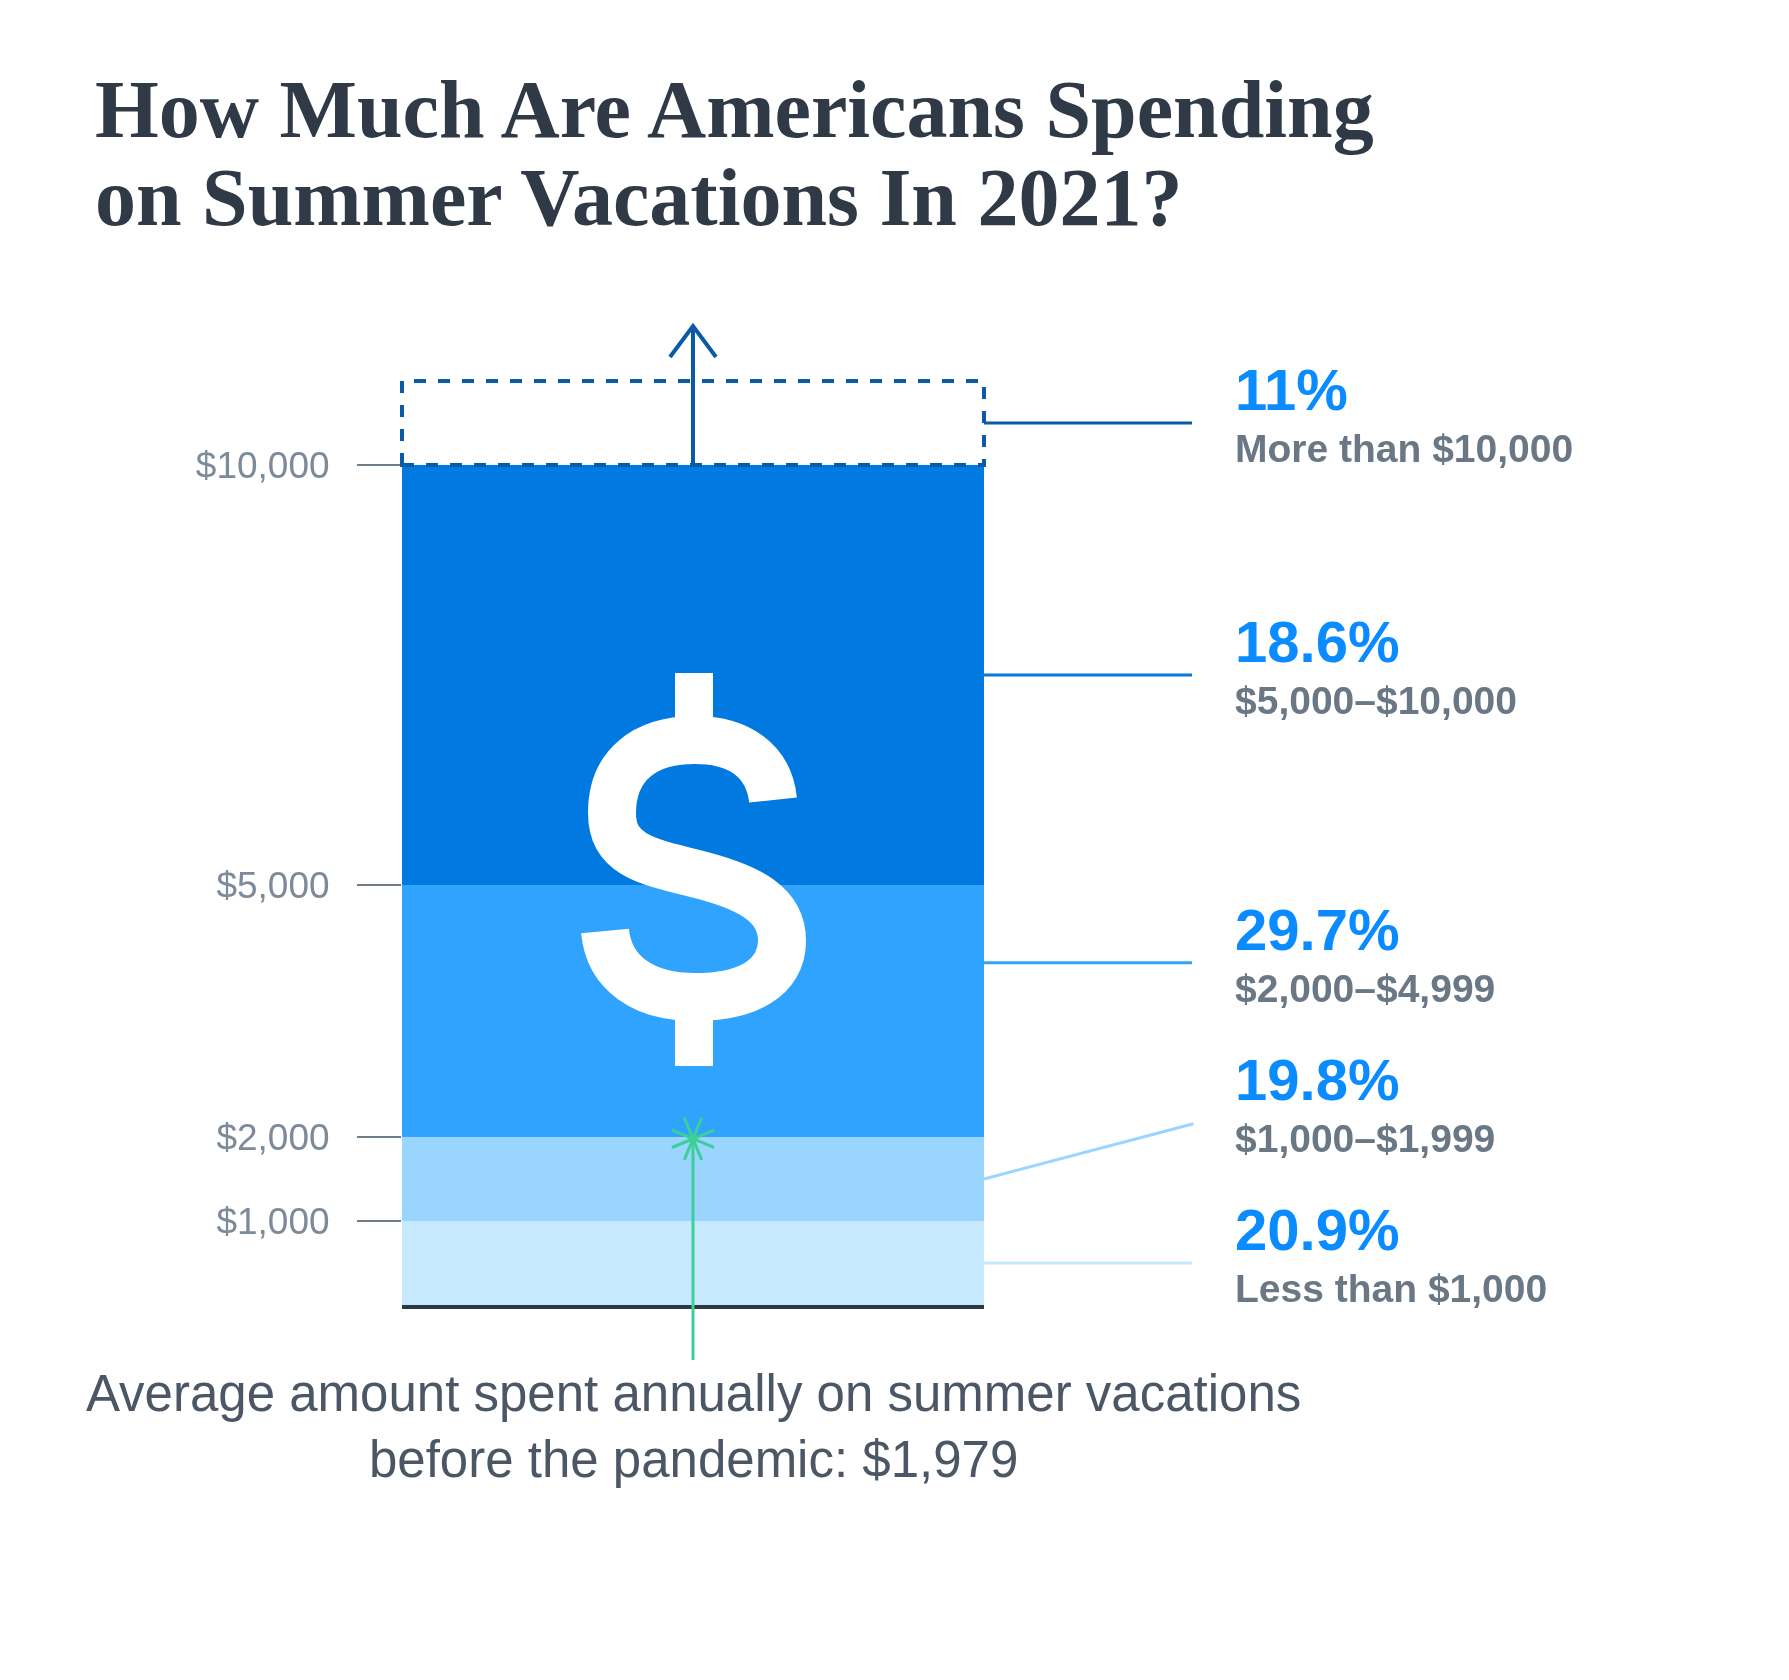 Image resolution: width=1789 pixels, height=1680 pixels. What do you see at coordinates (273, 1137) in the screenshot?
I see `y-tick-label: $2,000` at bounding box center [273, 1137].